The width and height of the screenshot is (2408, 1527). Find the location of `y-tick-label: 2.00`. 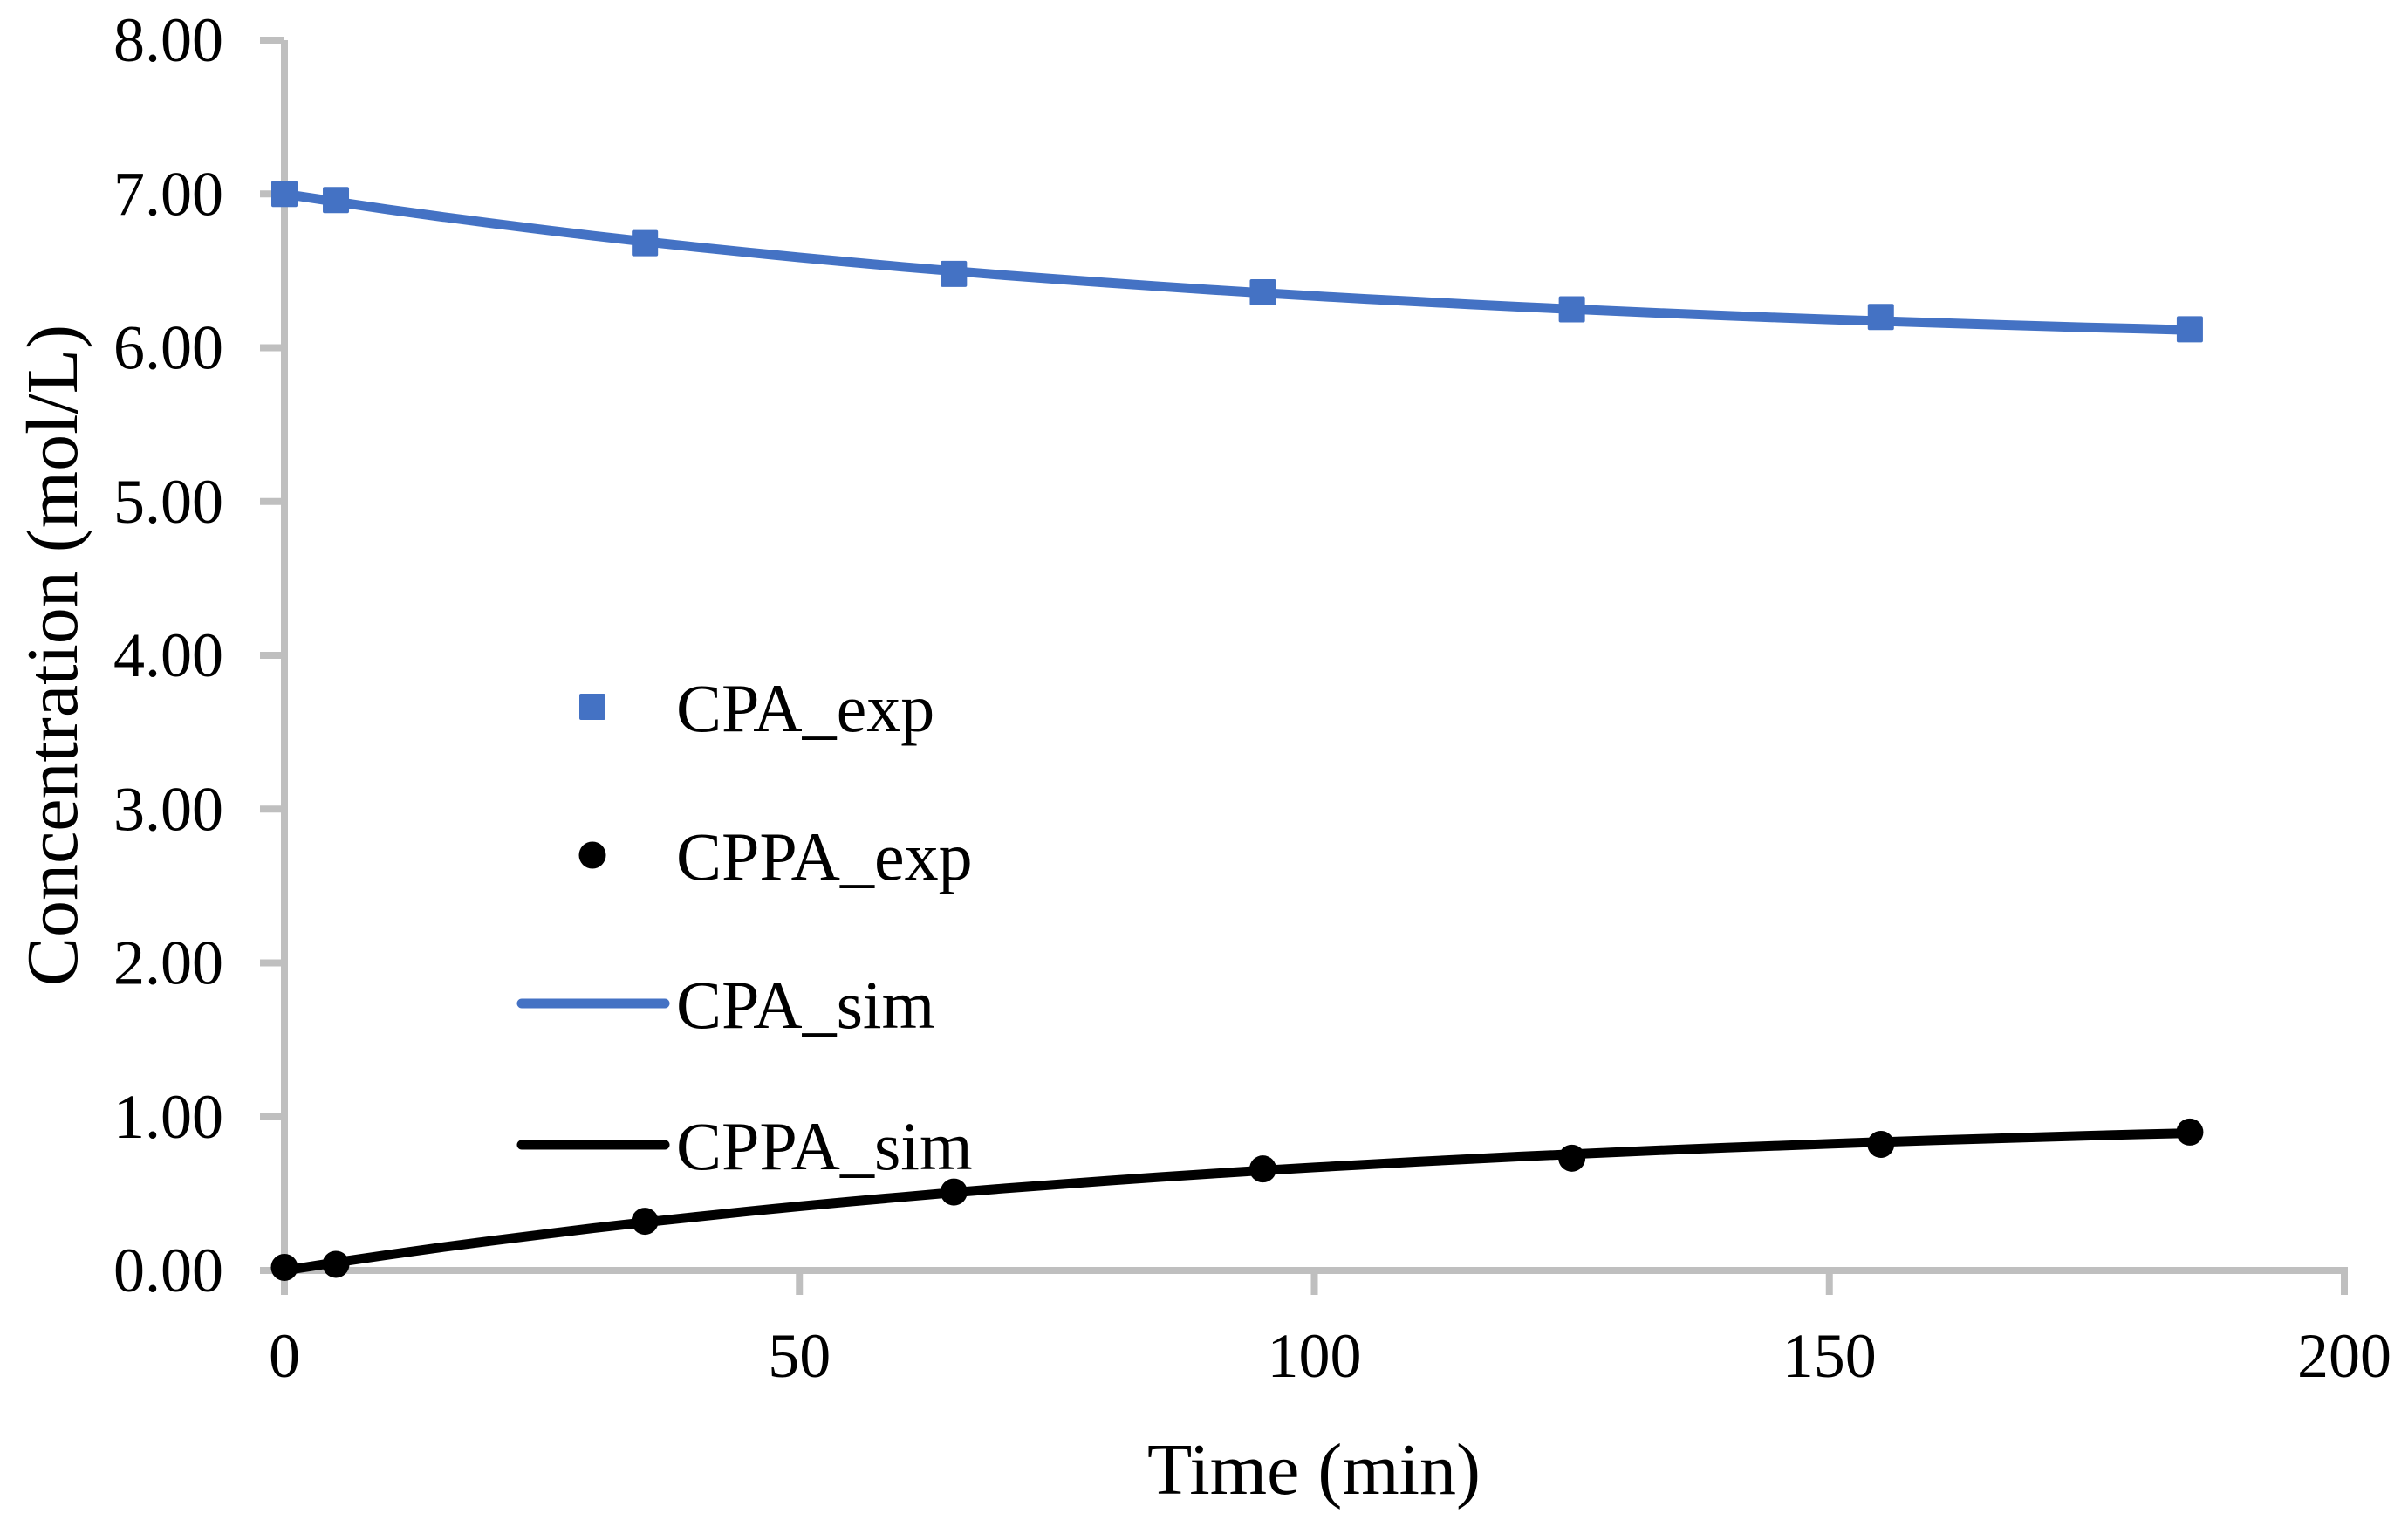

y-tick-label: 2.00 is located at coordinates (168, 963).